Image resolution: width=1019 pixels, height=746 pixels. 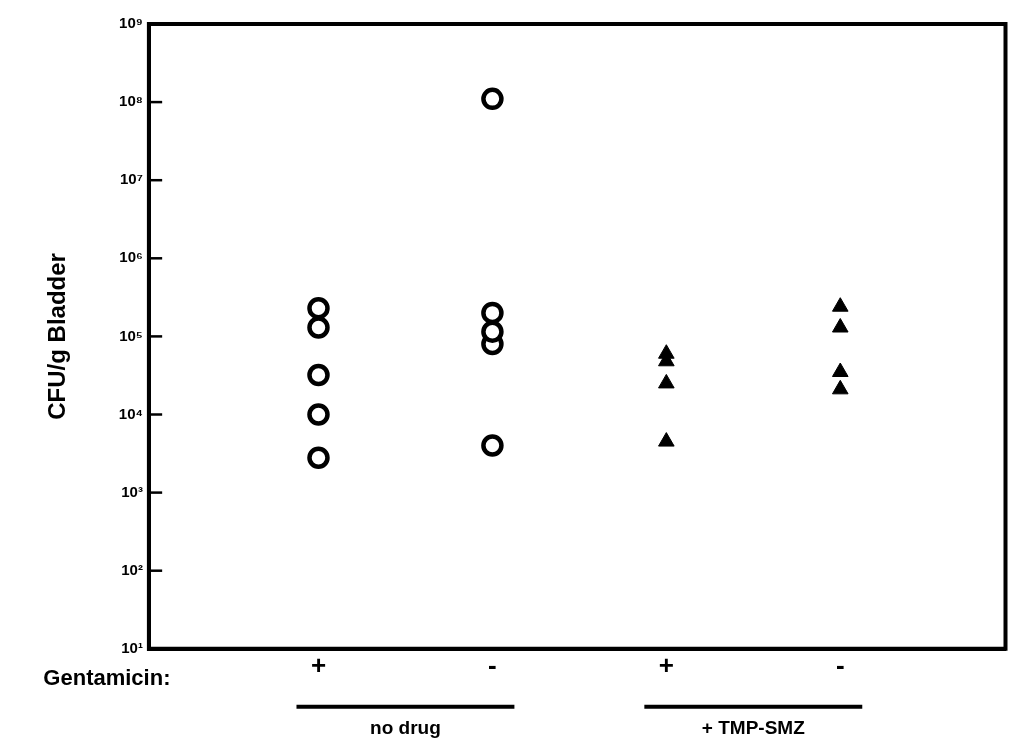 What do you see at coordinates (753, 728) in the screenshot?
I see `text: + TMP-SMZ` at bounding box center [753, 728].